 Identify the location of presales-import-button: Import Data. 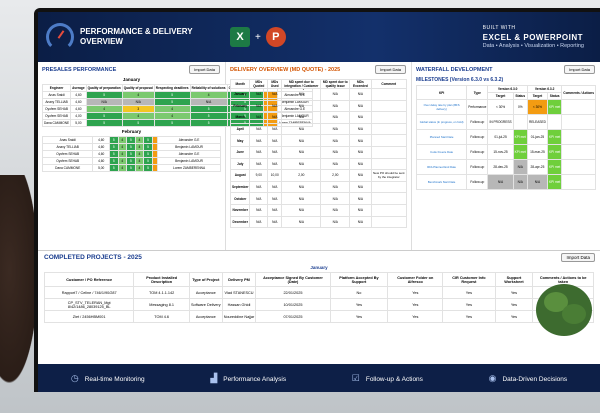
(204, 69).